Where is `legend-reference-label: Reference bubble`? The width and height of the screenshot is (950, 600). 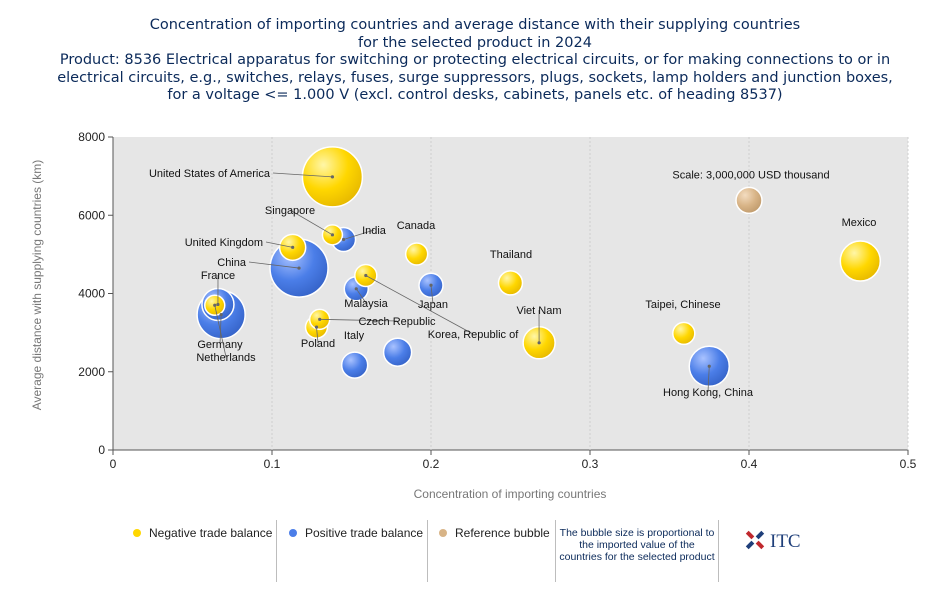 legend-reference-label: Reference bubble is located at coordinates (502, 533).